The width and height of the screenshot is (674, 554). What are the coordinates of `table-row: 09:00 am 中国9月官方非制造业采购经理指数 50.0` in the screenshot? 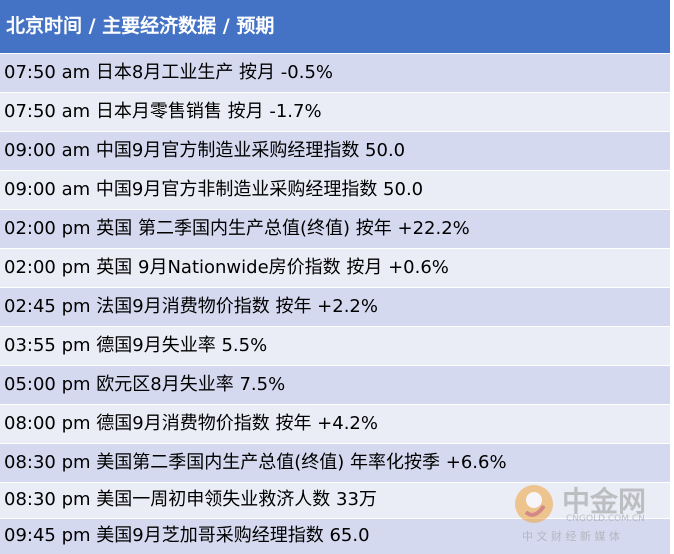 It's located at (335, 189).